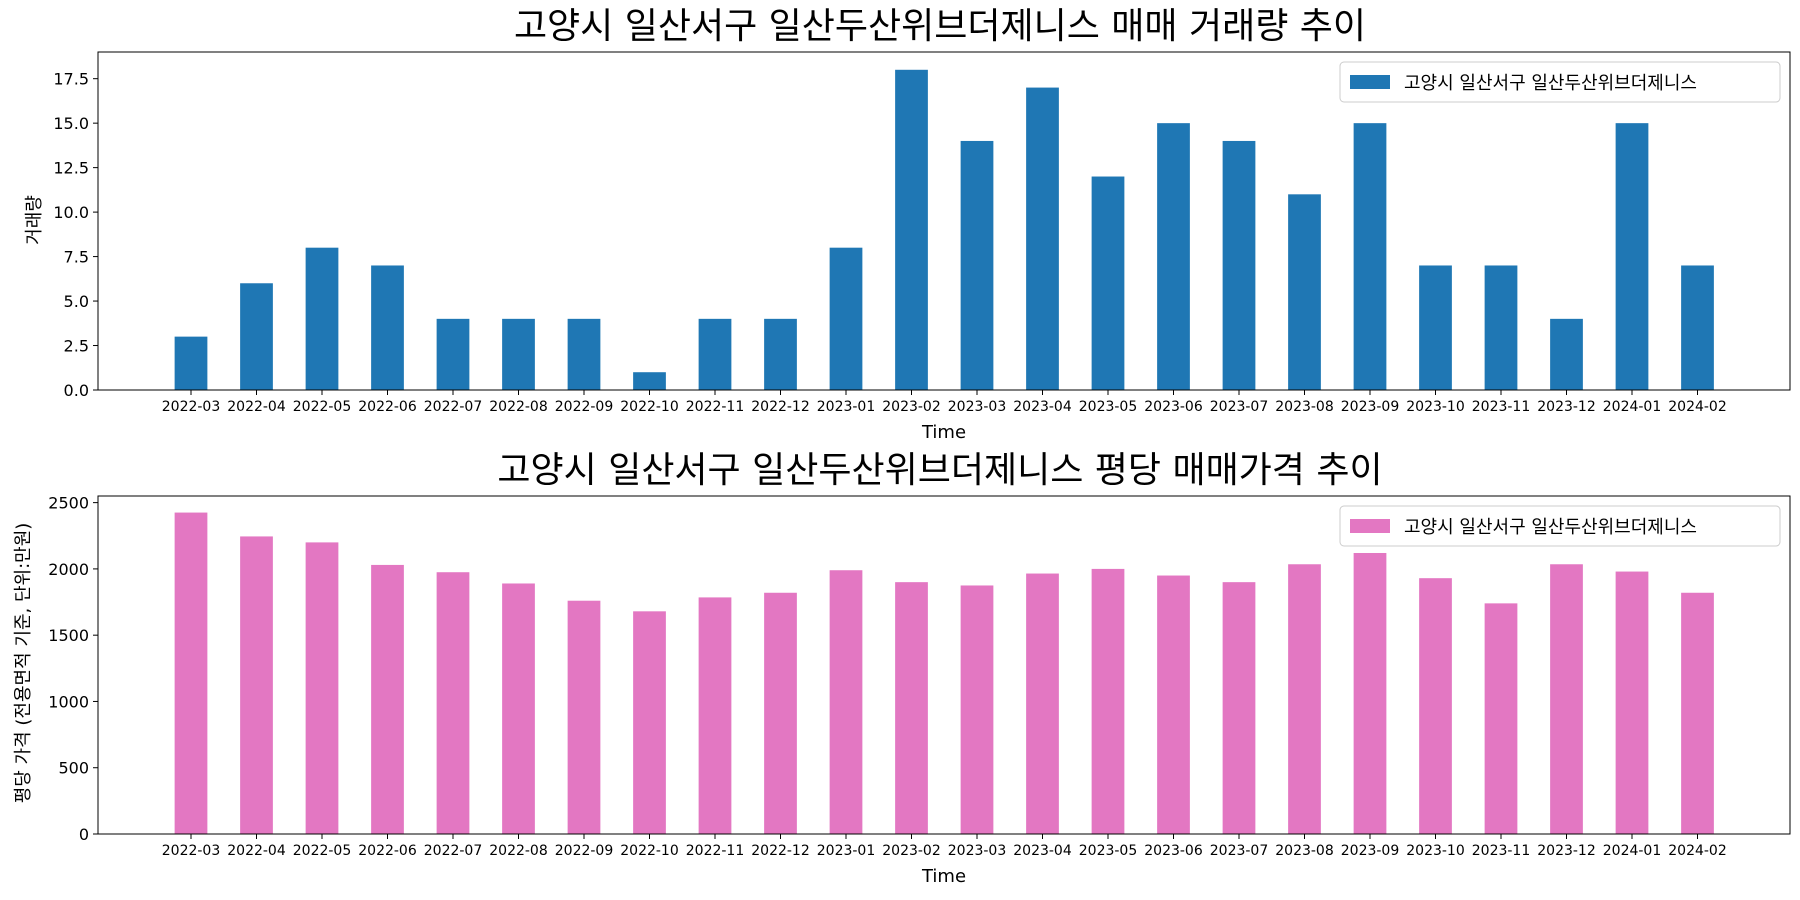 The width and height of the screenshot is (1800, 900). I want to click on y-tick-label: 2000, so click(68, 569).